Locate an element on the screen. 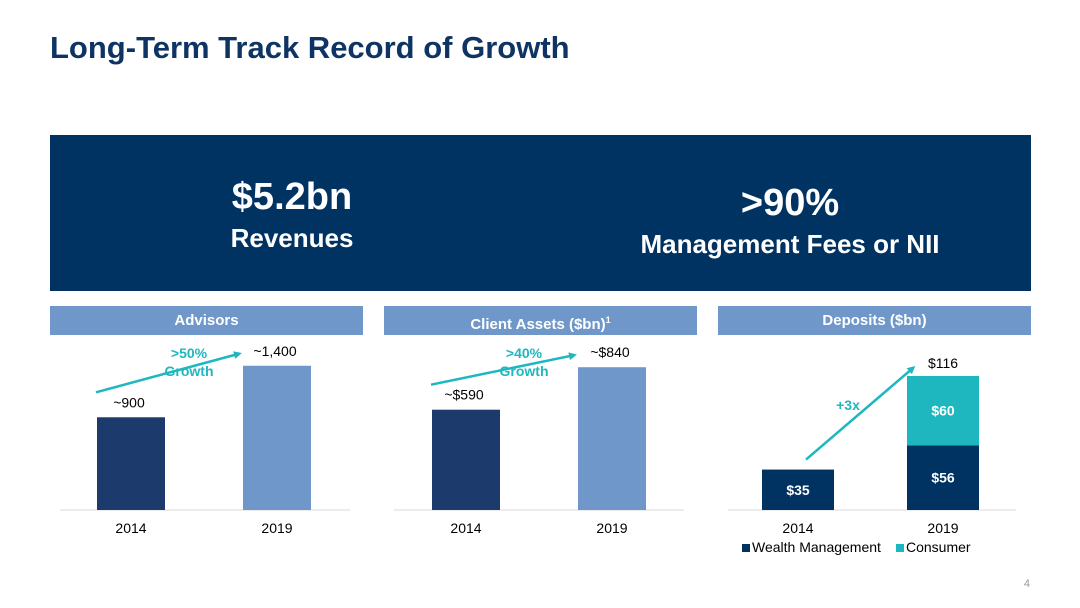 The image size is (1080, 608). bar-consumer-2019 is located at coordinates (943, 411).